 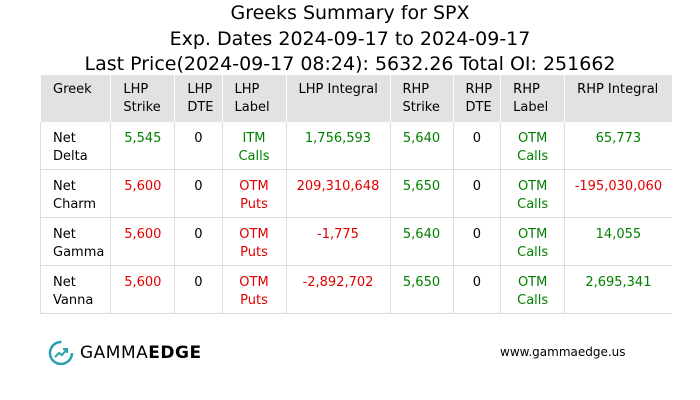 I want to click on logo: GAMMAEDGE, so click(x=125, y=353).